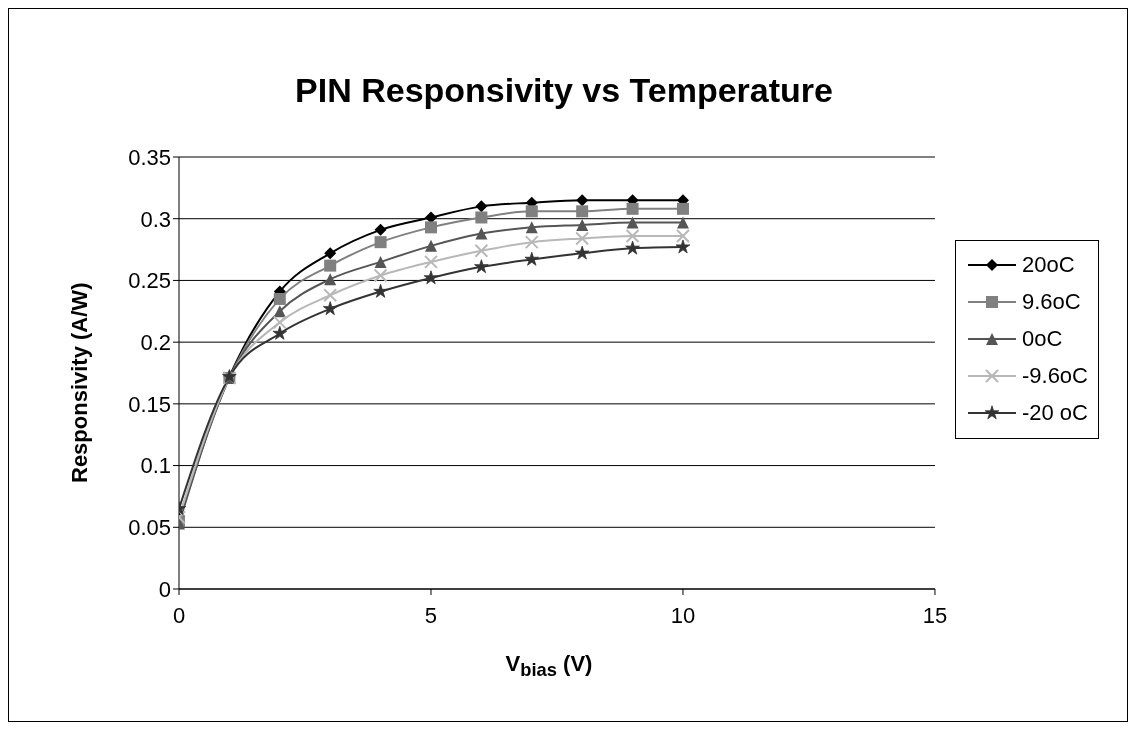  What do you see at coordinates (149, 281) in the screenshot?
I see `y-tick-label: 0.25` at bounding box center [149, 281].